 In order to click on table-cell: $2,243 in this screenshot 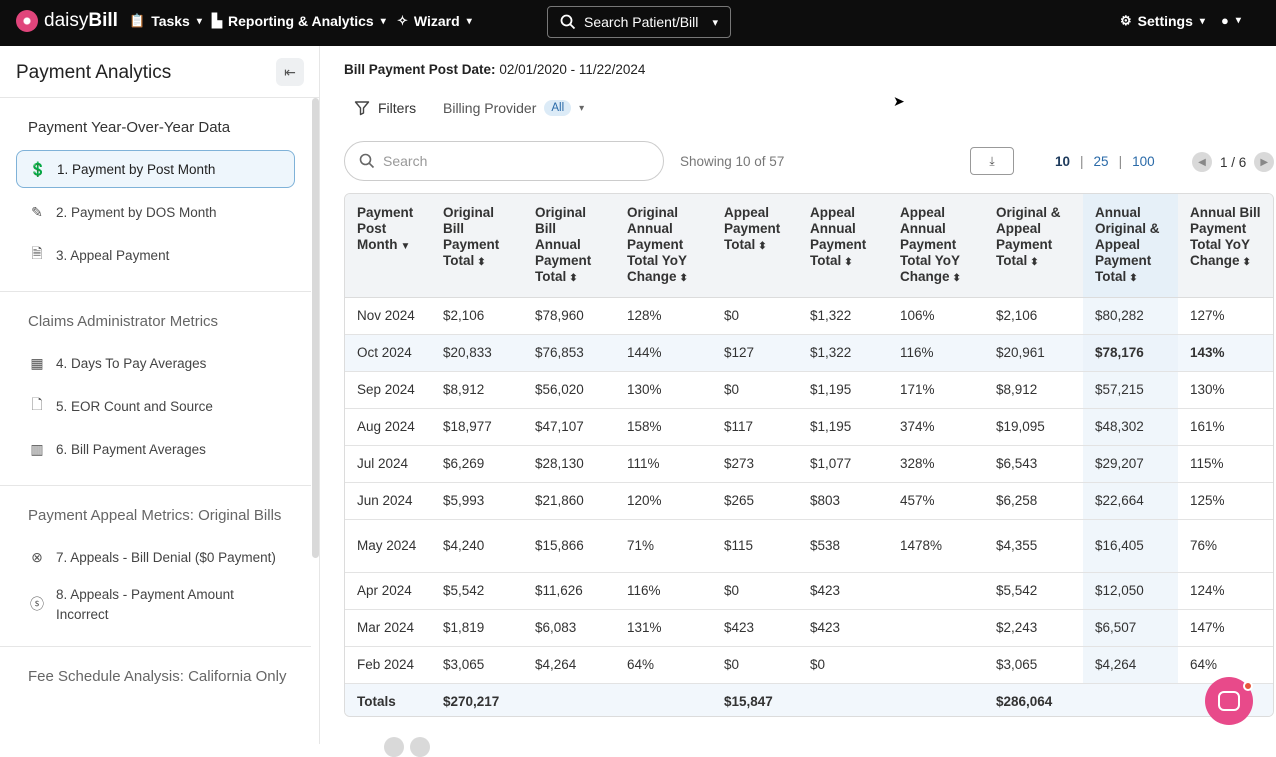, I will do `click(1033, 628)`.